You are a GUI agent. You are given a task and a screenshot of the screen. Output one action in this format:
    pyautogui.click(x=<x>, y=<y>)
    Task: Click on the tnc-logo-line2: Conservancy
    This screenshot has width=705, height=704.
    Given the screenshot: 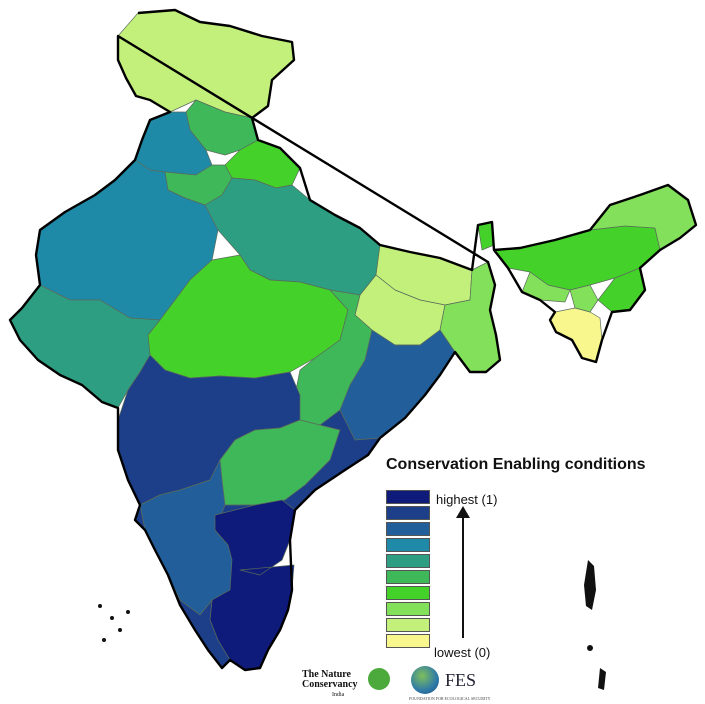 What is the action you would take?
    pyautogui.click(x=330, y=684)
    